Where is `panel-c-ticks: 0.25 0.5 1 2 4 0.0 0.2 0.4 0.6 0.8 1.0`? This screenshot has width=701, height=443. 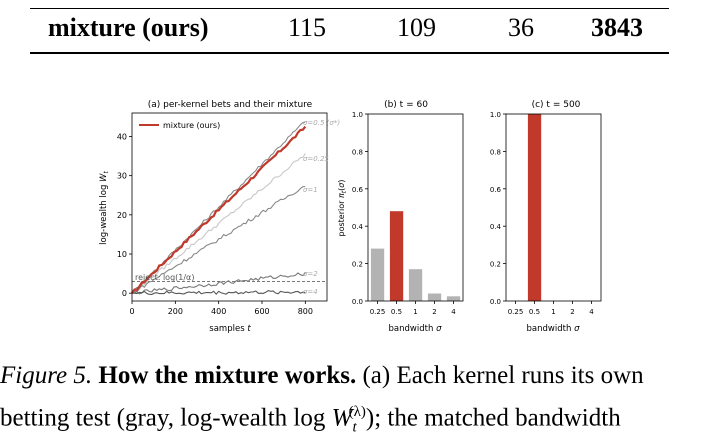 panel-c-ticks: 0.25 0.5 1 2 4 0.0 0.2 0.4 0.6 0.8 1.0 is located at coordinates (542, 213).